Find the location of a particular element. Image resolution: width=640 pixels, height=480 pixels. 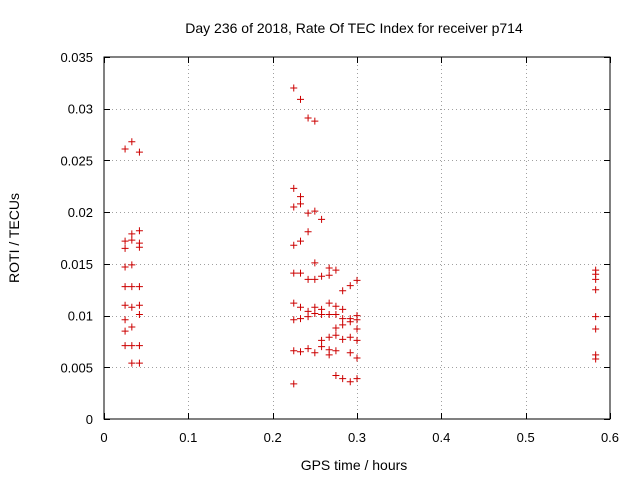

y-tick-label: 0 is located at coordinates (89, 419).